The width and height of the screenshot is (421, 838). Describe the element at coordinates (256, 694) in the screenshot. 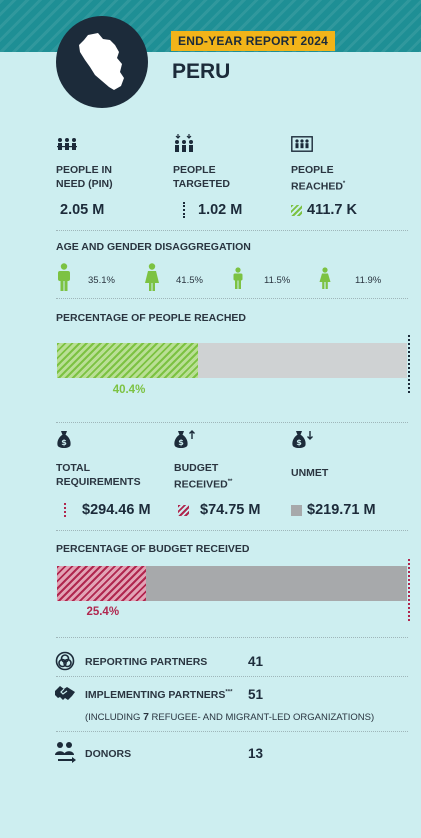

I see `implementing-partners-value: 51` at that location.